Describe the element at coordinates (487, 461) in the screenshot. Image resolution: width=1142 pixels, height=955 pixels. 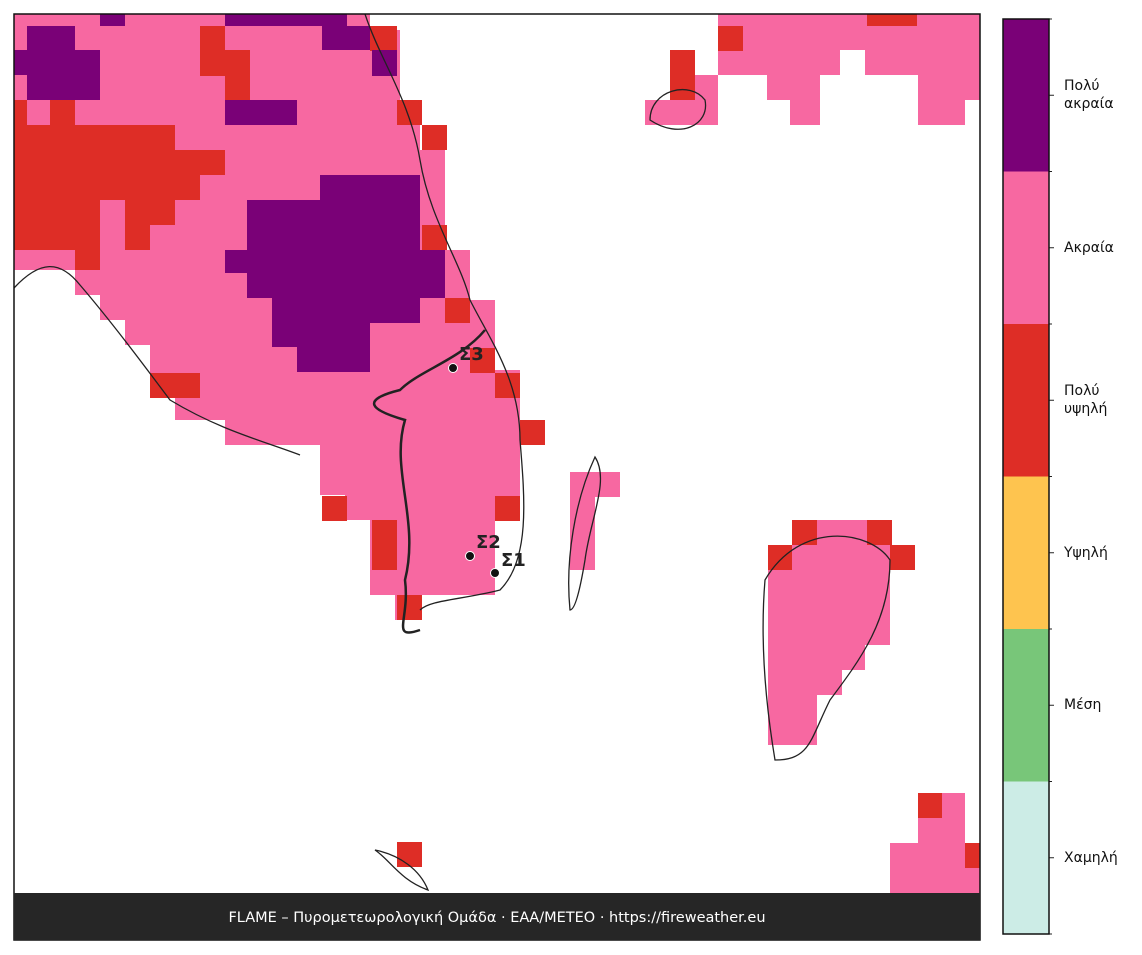
I see `sites: Σ3 Σ2 Σ1` at that location.